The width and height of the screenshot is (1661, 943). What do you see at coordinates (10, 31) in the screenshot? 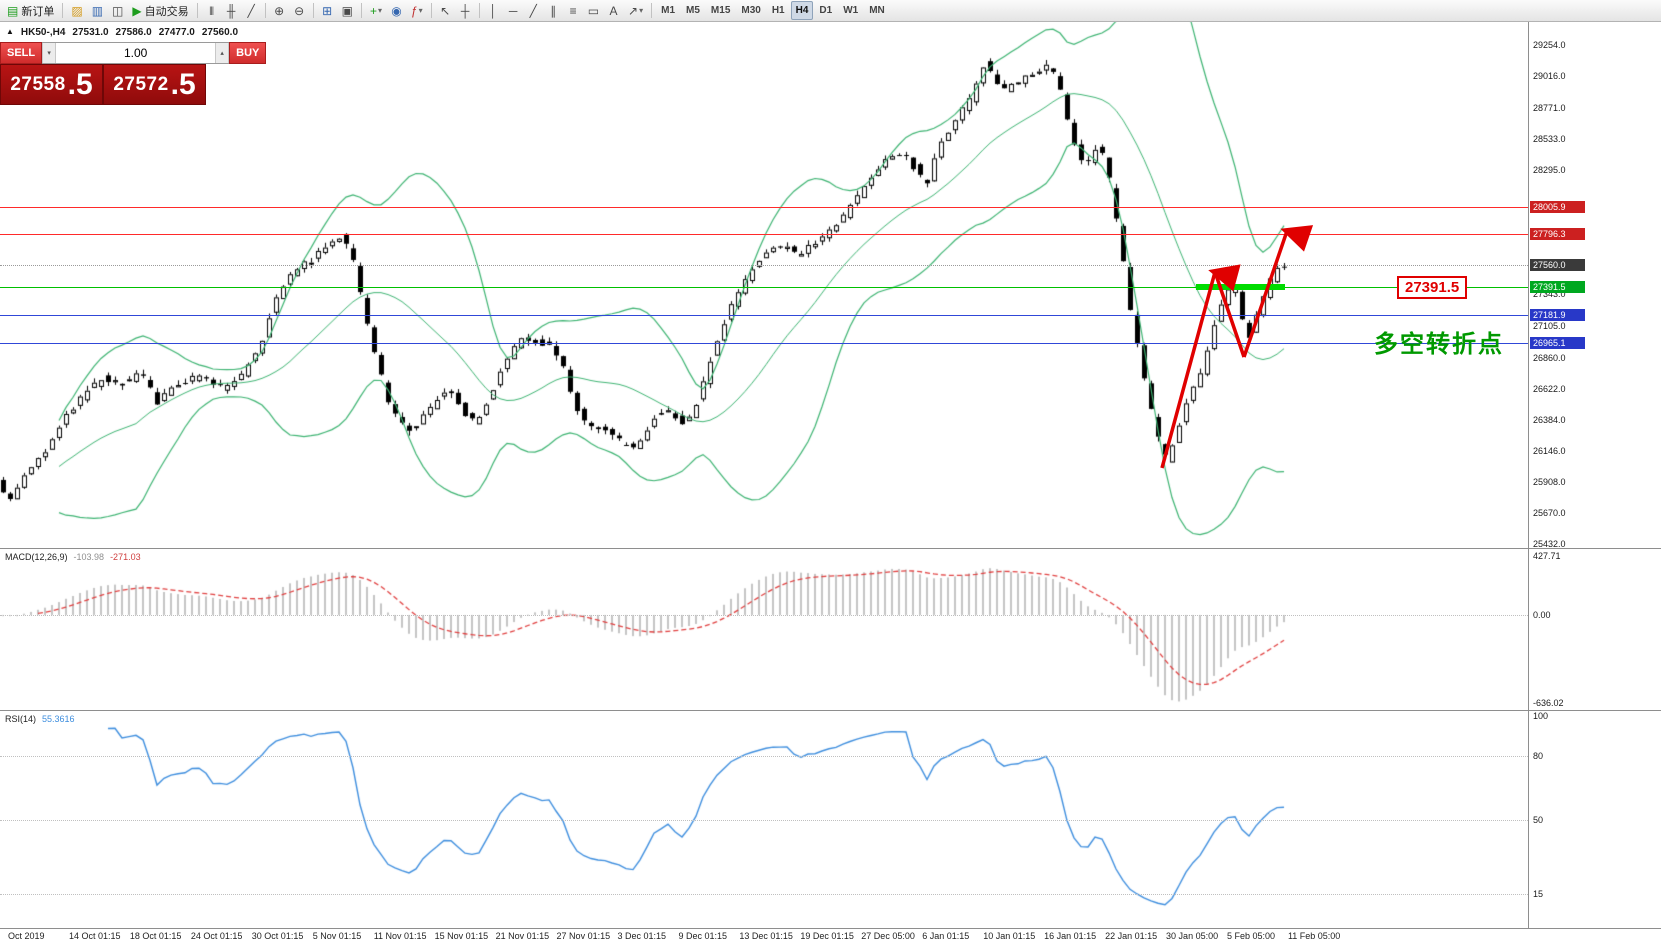
I see `symbol-marker-icon: ▲` at bounding box center [10, 31].